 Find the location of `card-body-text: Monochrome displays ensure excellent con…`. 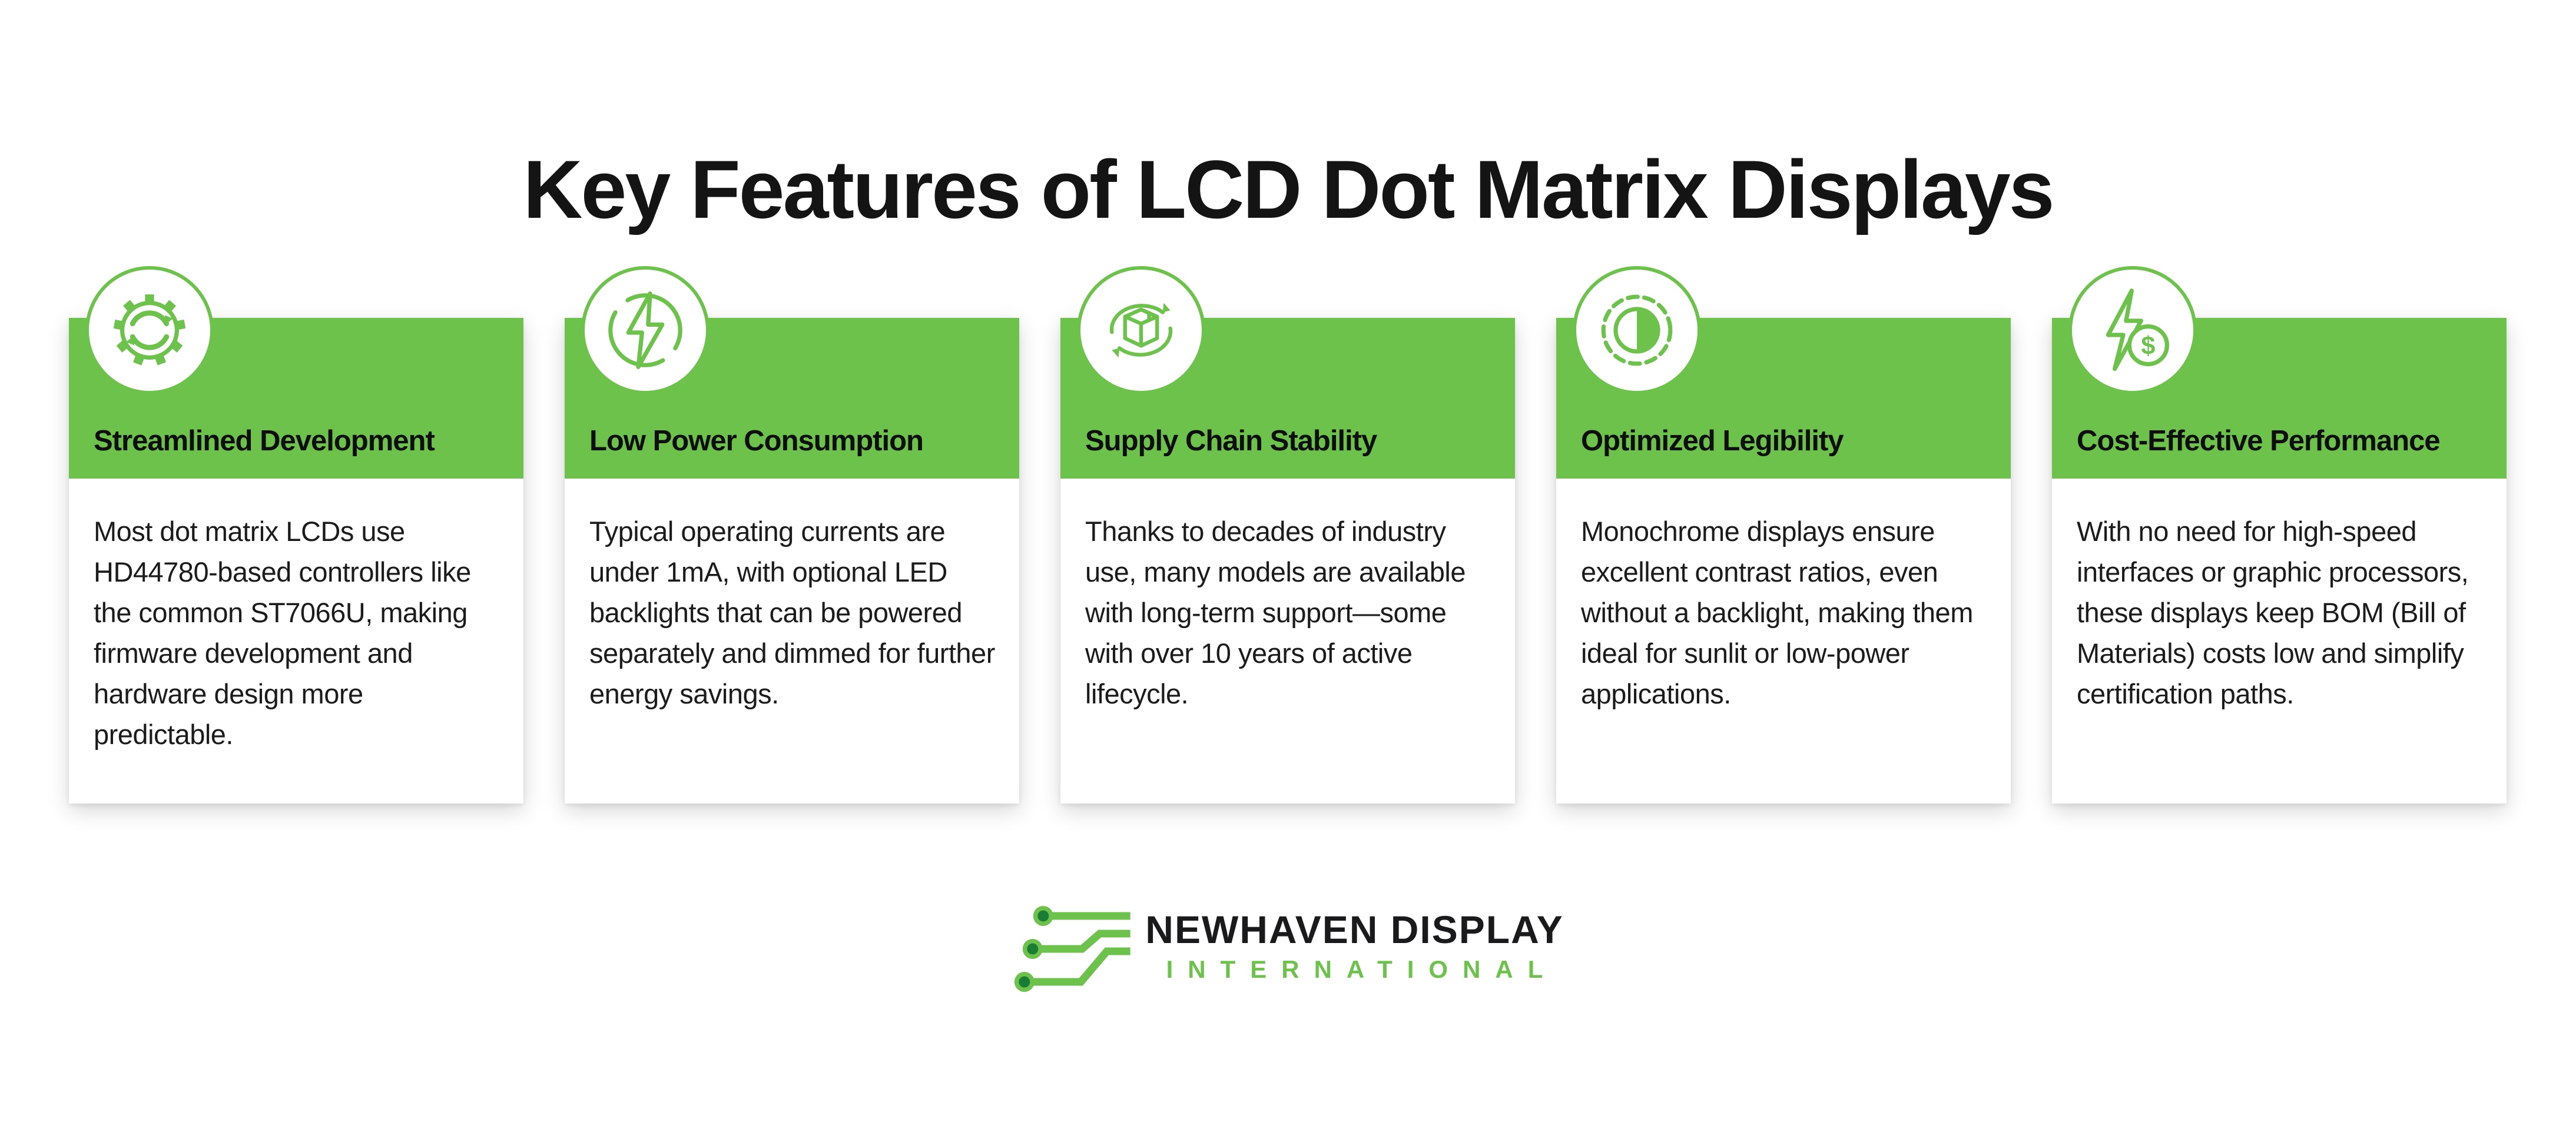

card-body-text: Monochrome displays ensure excellent con… is located at coordinates (1777, 612).